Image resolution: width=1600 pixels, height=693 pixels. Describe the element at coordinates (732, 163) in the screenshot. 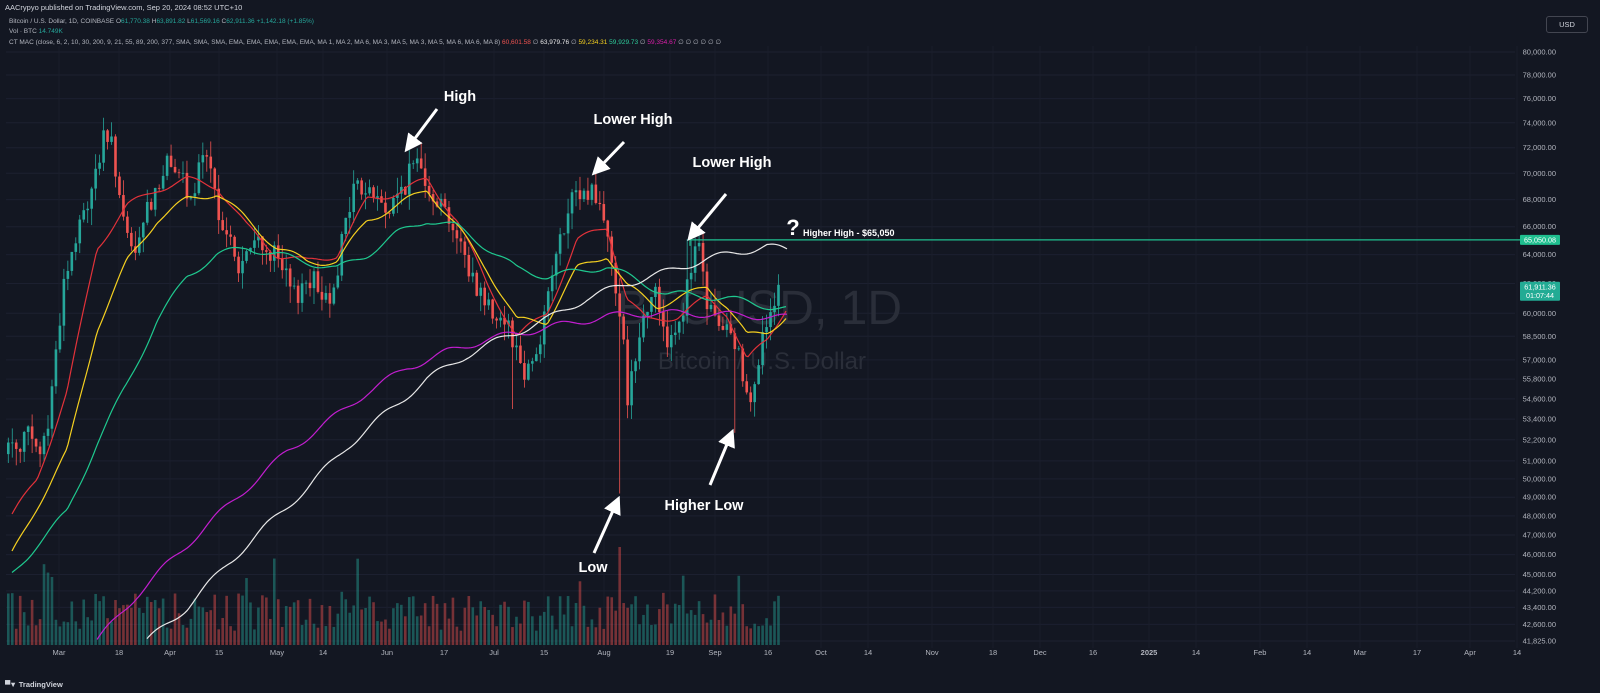

I see `annotation-label: Lower High` at that location.